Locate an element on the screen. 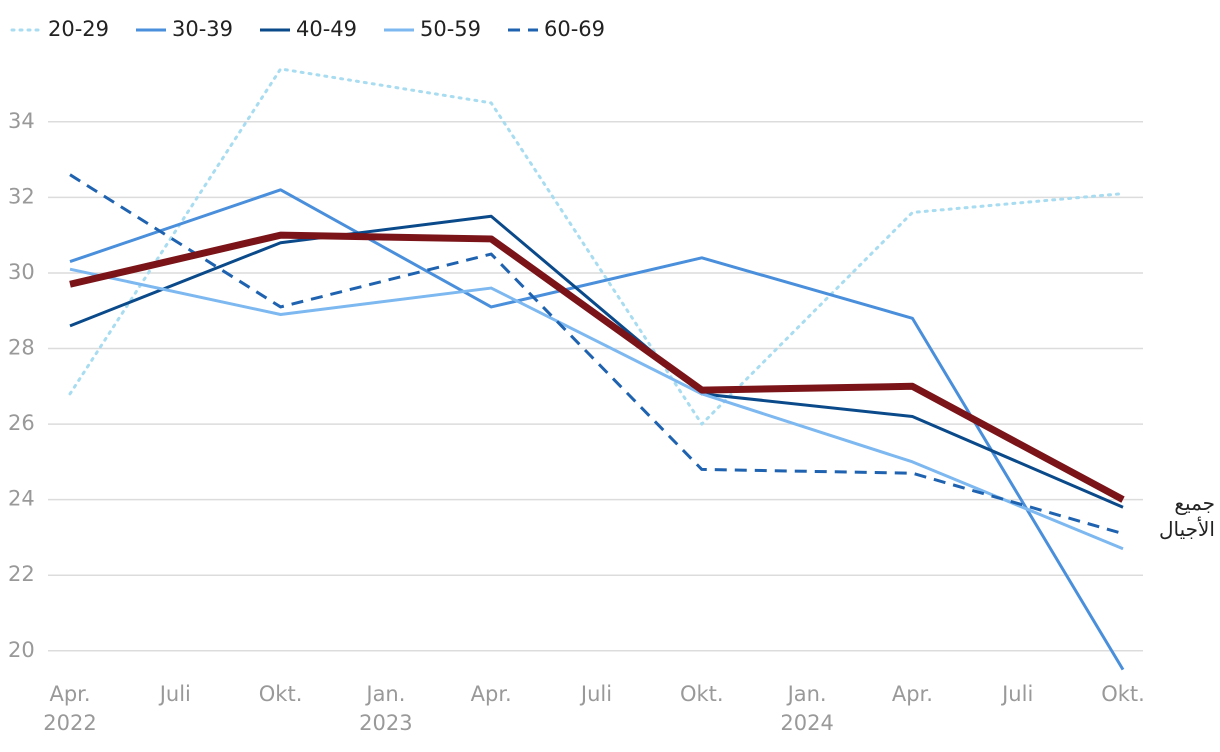 The height and width of the screenshot is (752, 1220). legend-label: 60-69 is located at coordinates (574, 29).